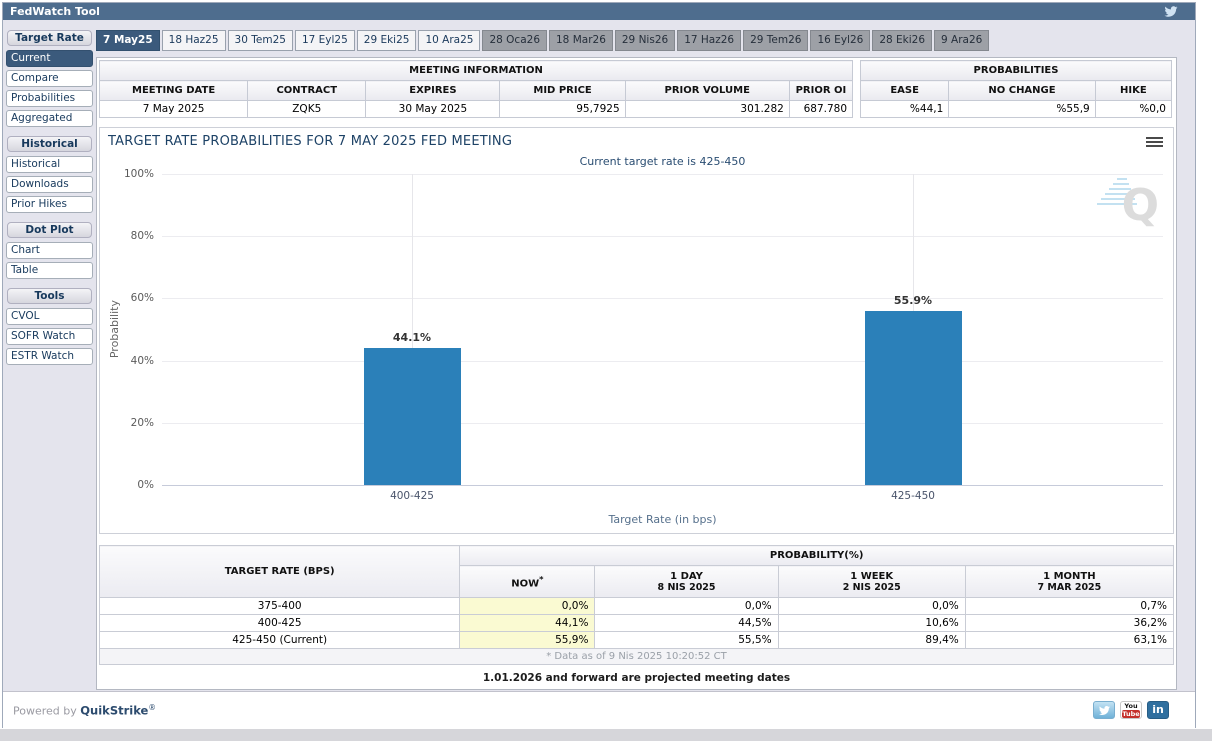 The width and height of the screenshot is (1212, 741). Describe the element at coordinates (449, 40) in the screenshot. I see `tab-10-ara25: 10 Ara25` at that location.